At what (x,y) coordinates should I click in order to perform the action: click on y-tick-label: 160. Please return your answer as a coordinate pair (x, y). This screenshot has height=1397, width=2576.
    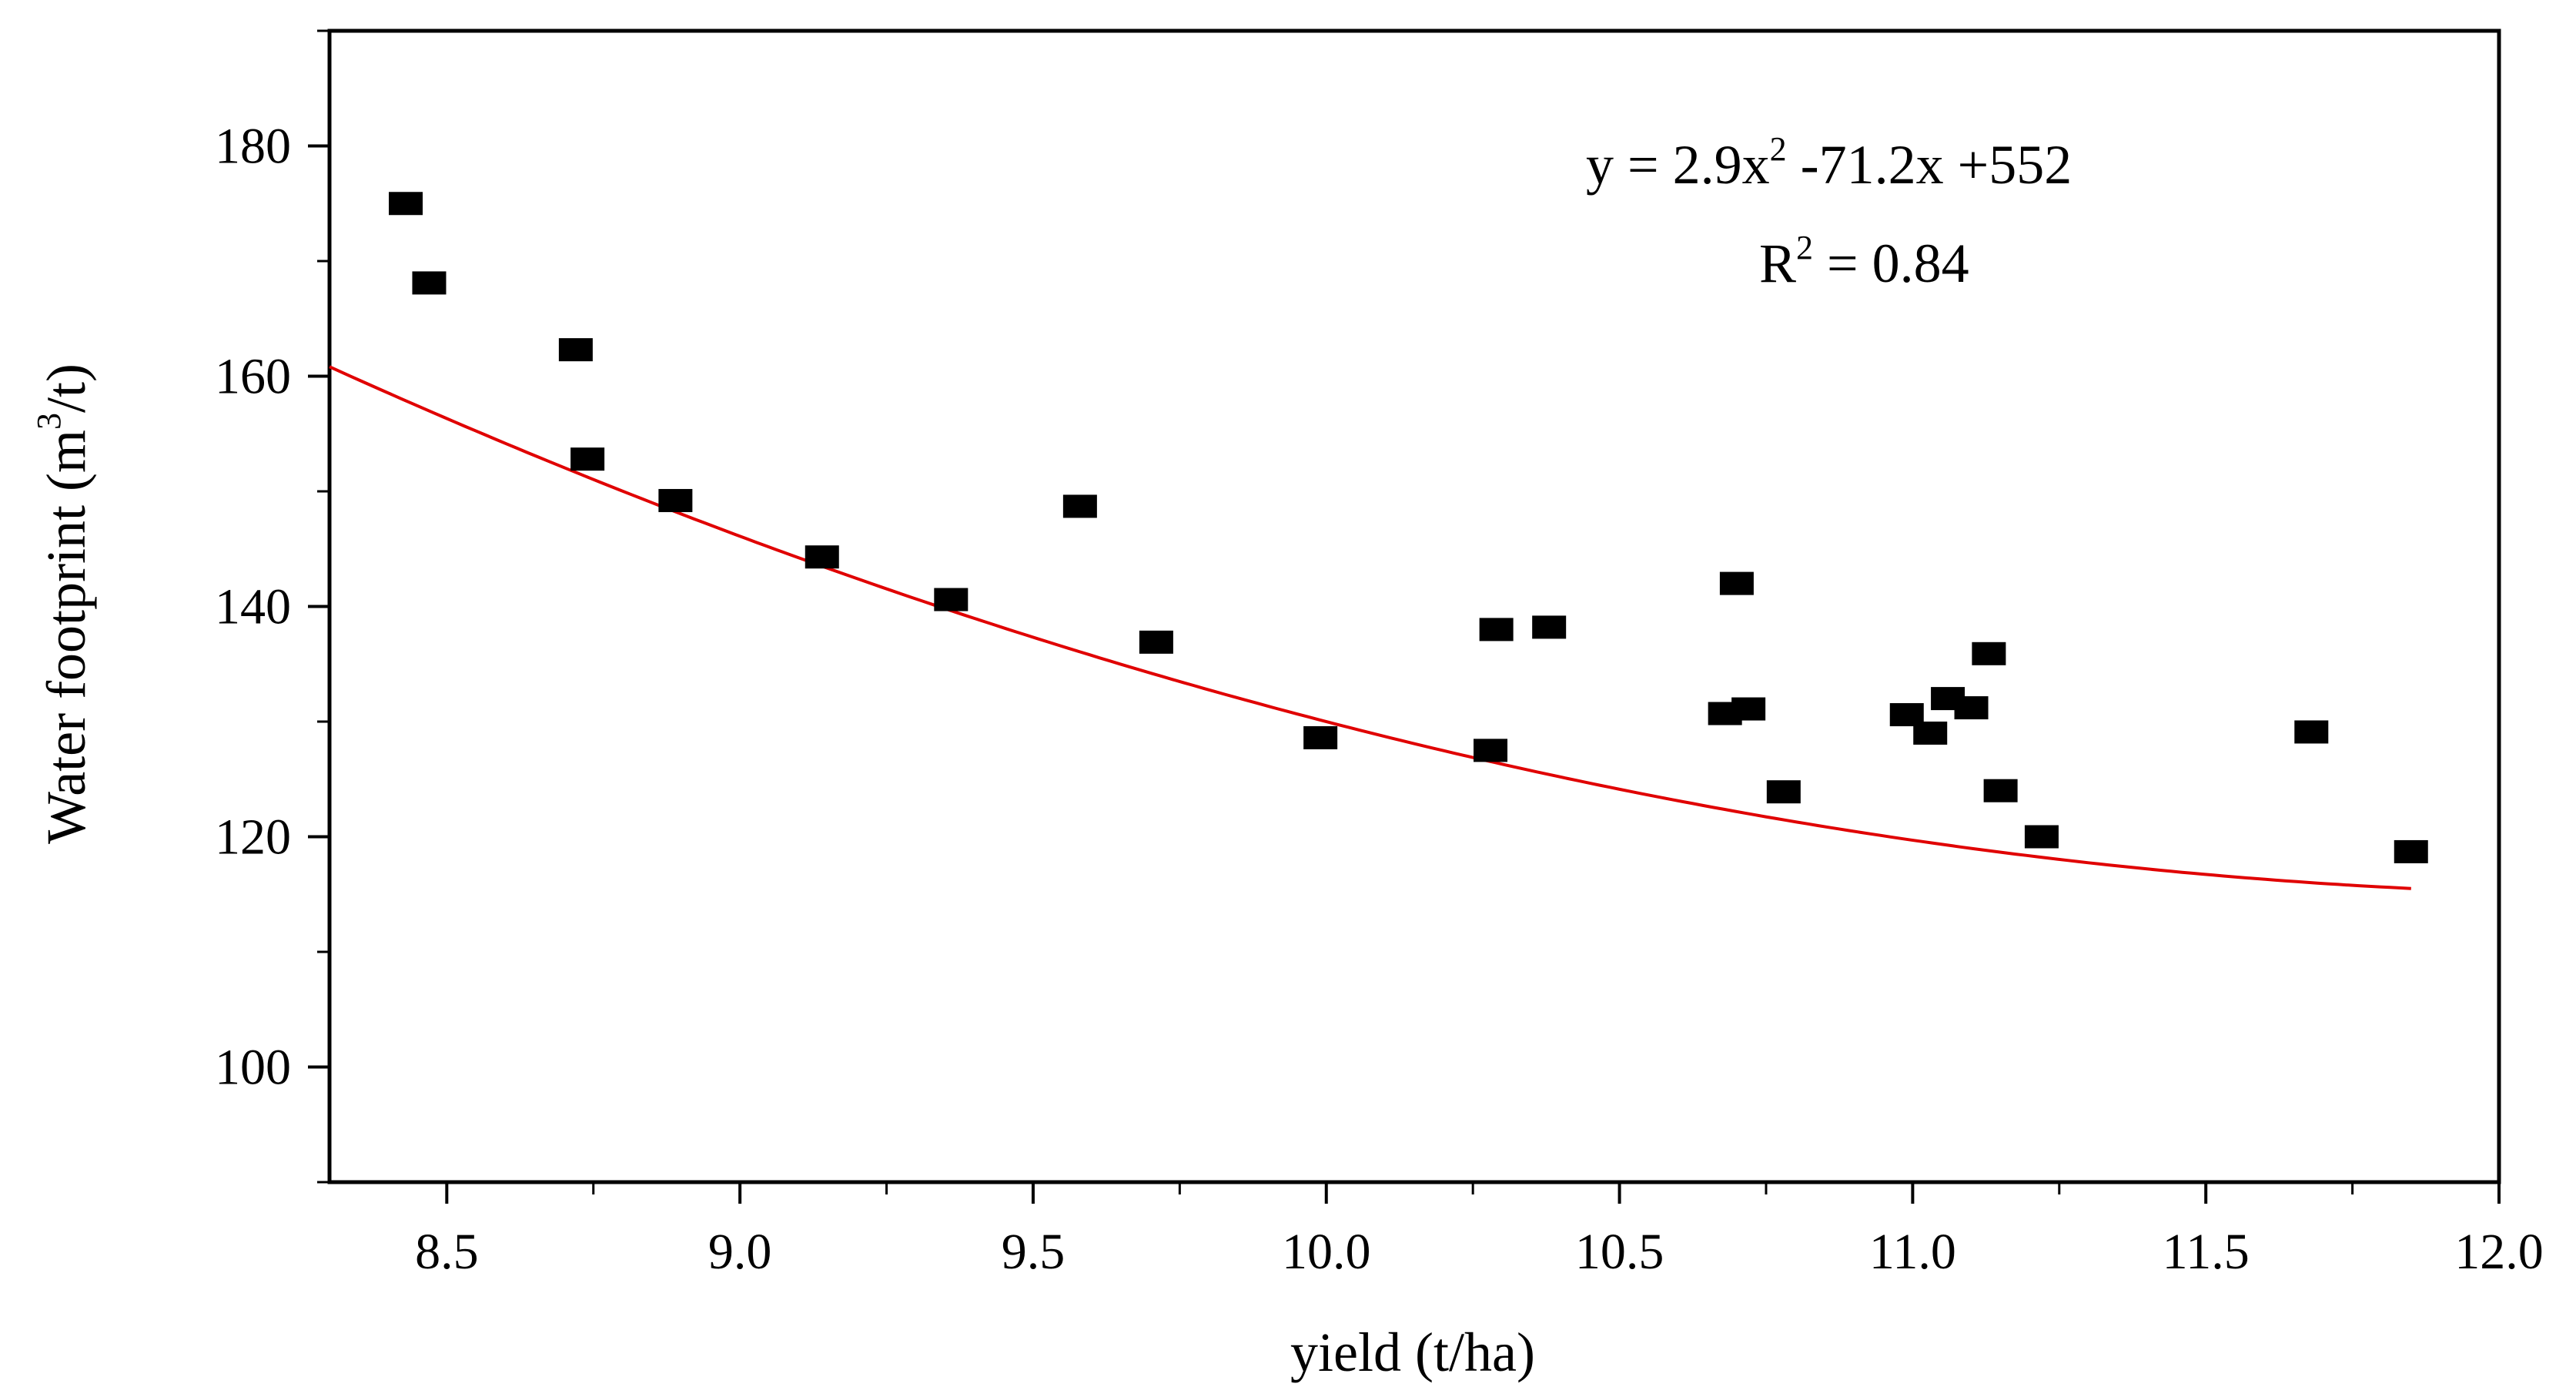
    Looking at the image, I should click on (253, 377).